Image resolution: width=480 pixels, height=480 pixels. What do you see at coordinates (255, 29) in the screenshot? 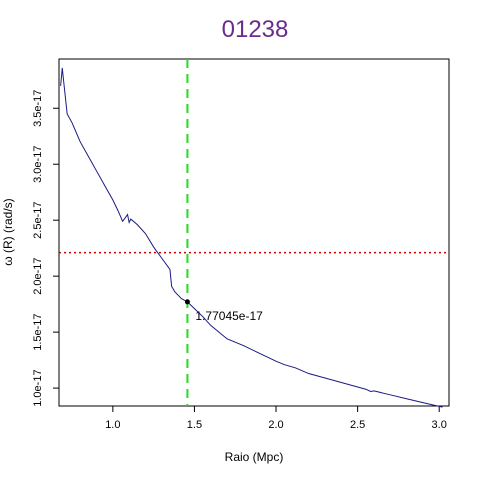
I see `chart-title: 01238` at bounding box center [255, 29].